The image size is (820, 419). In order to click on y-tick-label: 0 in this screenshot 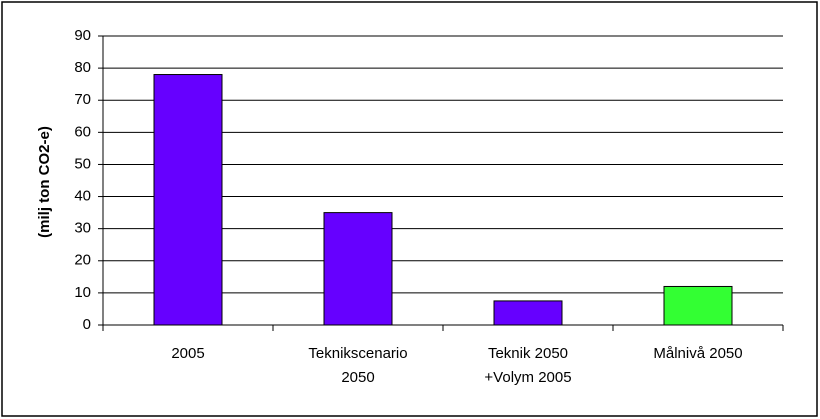, I will do `click(87, 324)`.